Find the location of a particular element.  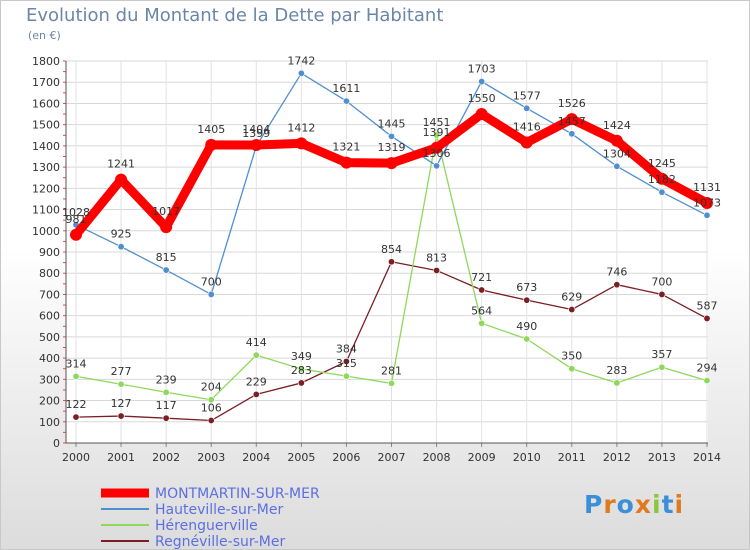

data-label-montmartin: 1405 is located at coordinates (211, 129).